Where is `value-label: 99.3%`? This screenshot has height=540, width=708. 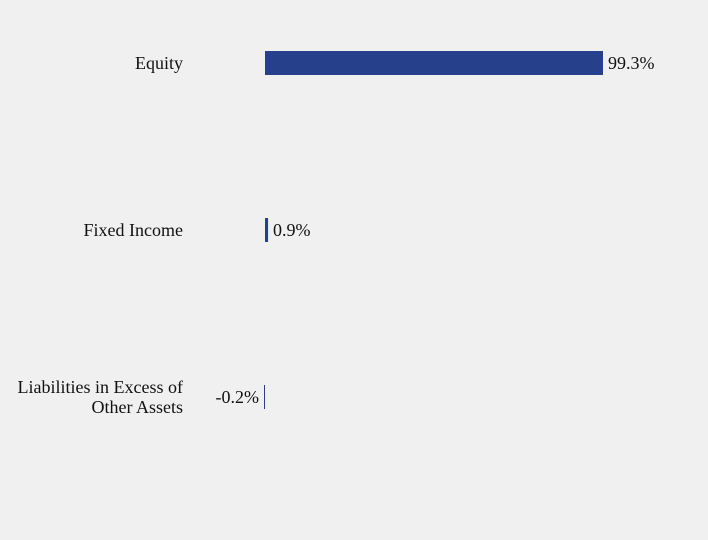
value-label: 99.3% is located at coordinates (631, 63).